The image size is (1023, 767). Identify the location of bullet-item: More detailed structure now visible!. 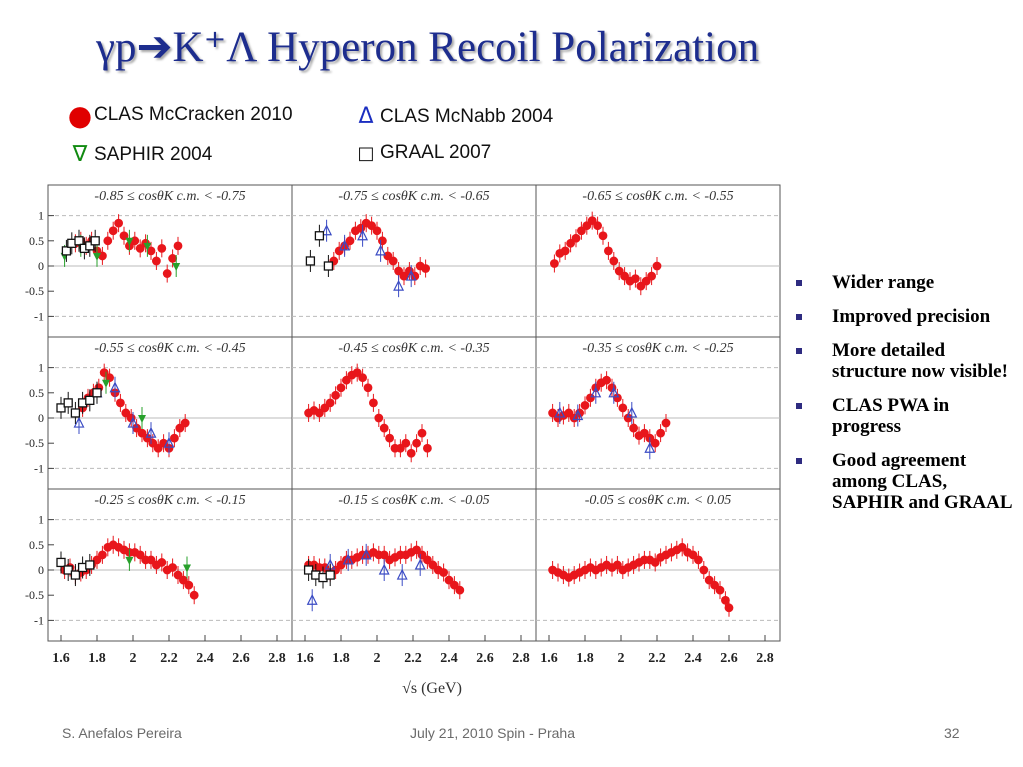
(902, 361).